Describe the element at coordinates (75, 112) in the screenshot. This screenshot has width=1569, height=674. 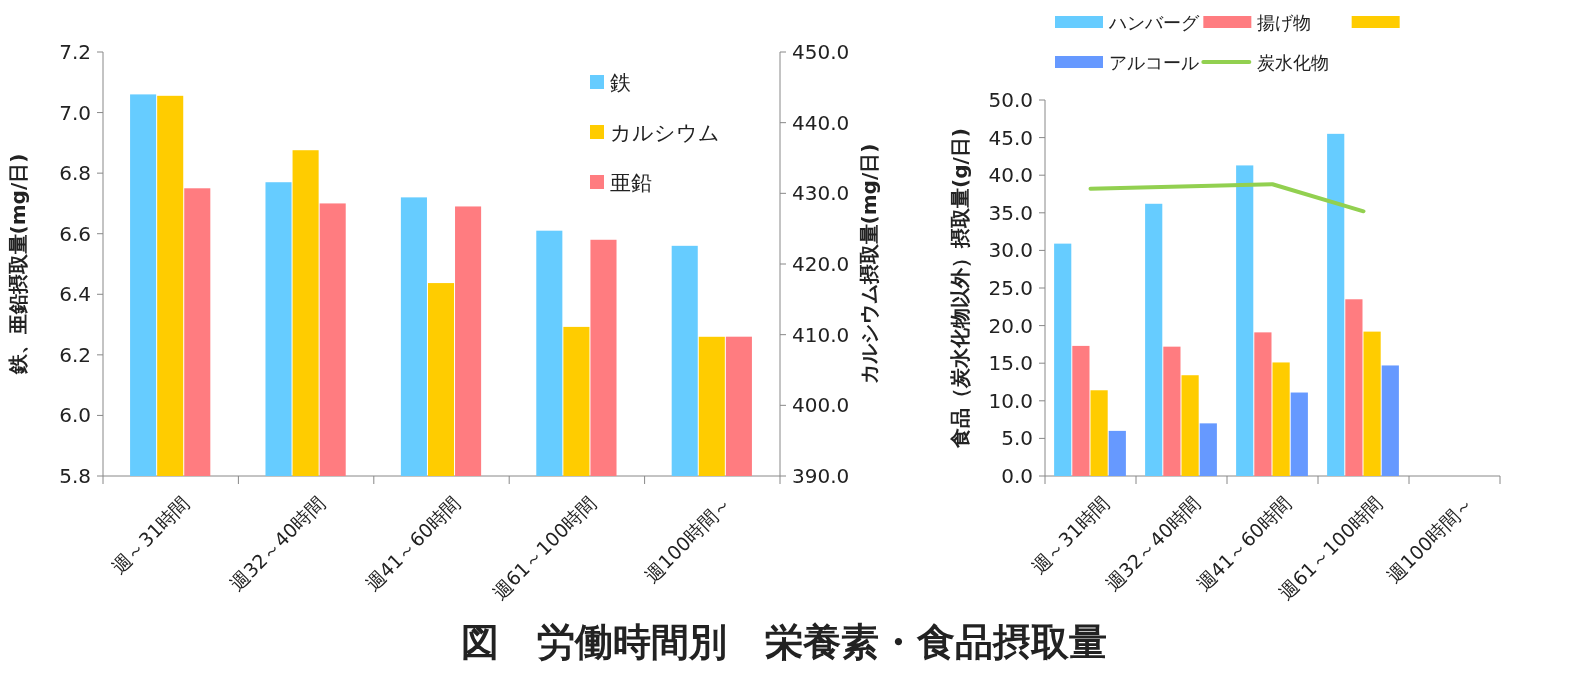
I see `y-tick-label: 7.0` at that location.